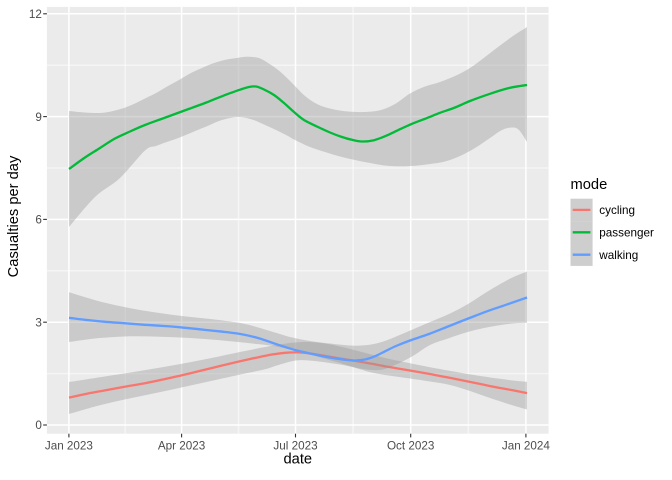 Image resolution: width=672 pixels, height=480 pixels. I want to click on svg-text: mode, so click(589, 185).